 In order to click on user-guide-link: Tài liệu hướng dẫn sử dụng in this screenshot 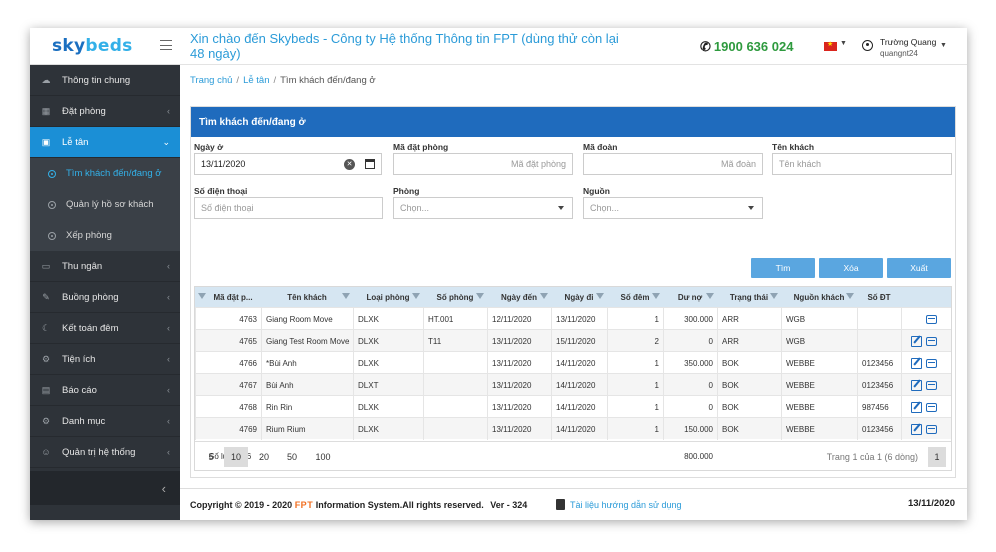, I will do `click(619, 504)`.